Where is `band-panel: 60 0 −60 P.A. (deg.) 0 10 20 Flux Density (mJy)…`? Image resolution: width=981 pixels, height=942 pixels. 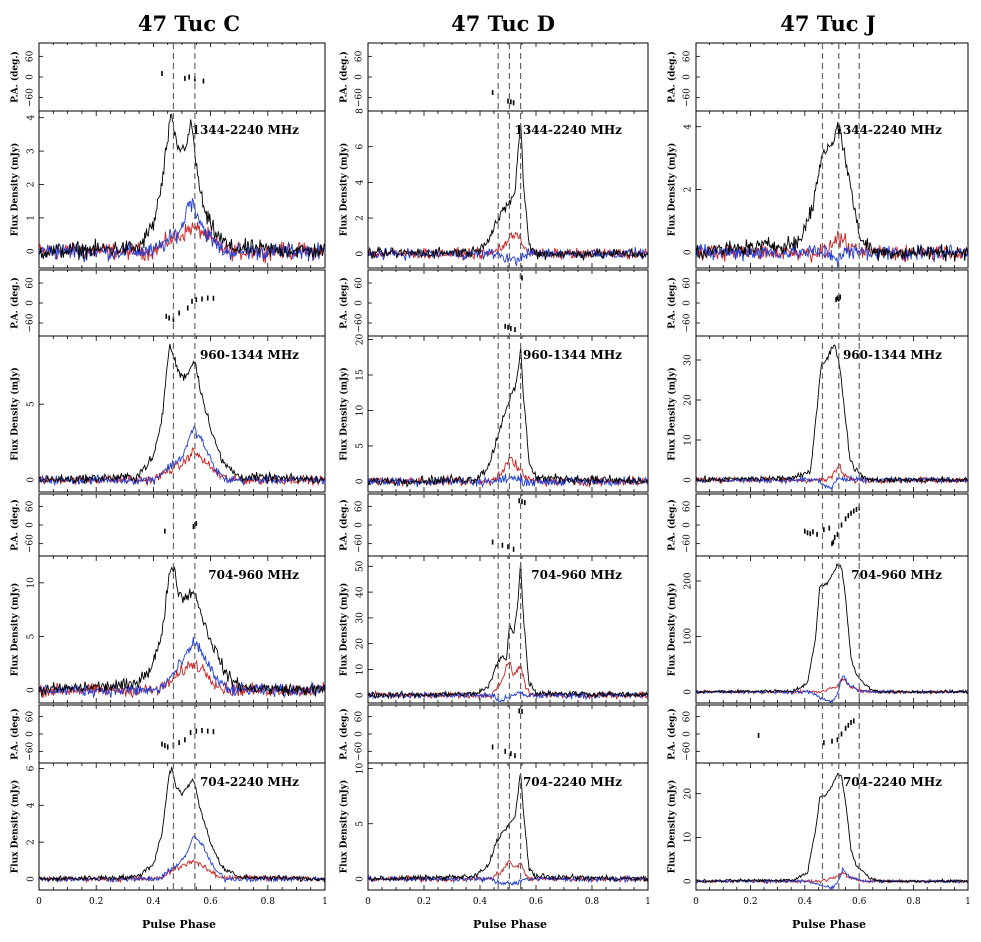
band-panel: 60 0 −60 P.A. (deg.) 0 10 20 Flux Density (mJy)… is located at coordinates (818, 797).